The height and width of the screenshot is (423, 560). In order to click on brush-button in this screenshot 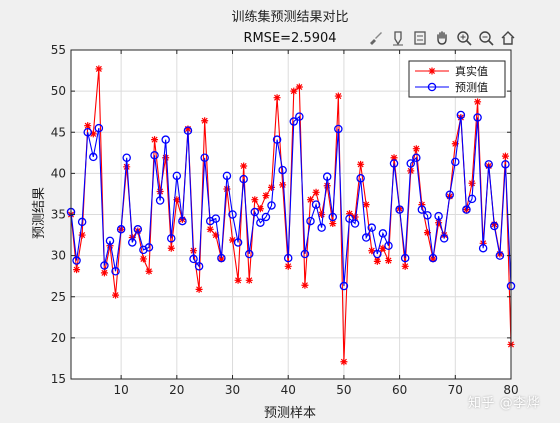, I will do `click(376, 38)`.